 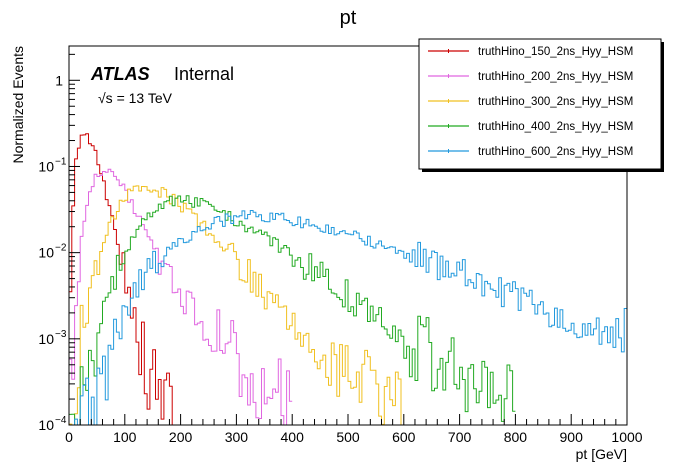 I want to click on x-axis-label: pt [GeV], so click(x=601, y=454).